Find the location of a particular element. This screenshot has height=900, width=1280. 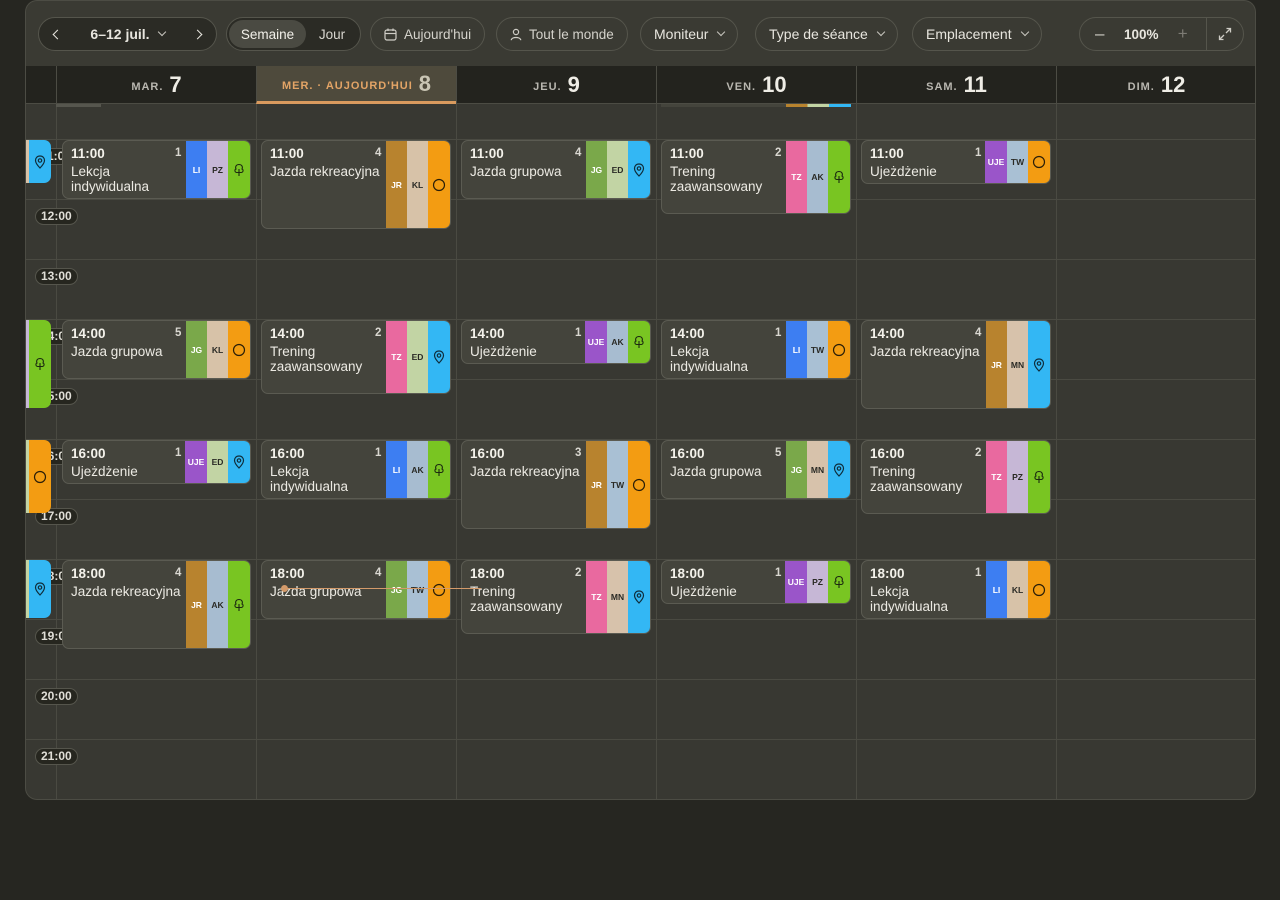

date-range-dropdown: 6–12 juil. is located at coordinates (127, 34).